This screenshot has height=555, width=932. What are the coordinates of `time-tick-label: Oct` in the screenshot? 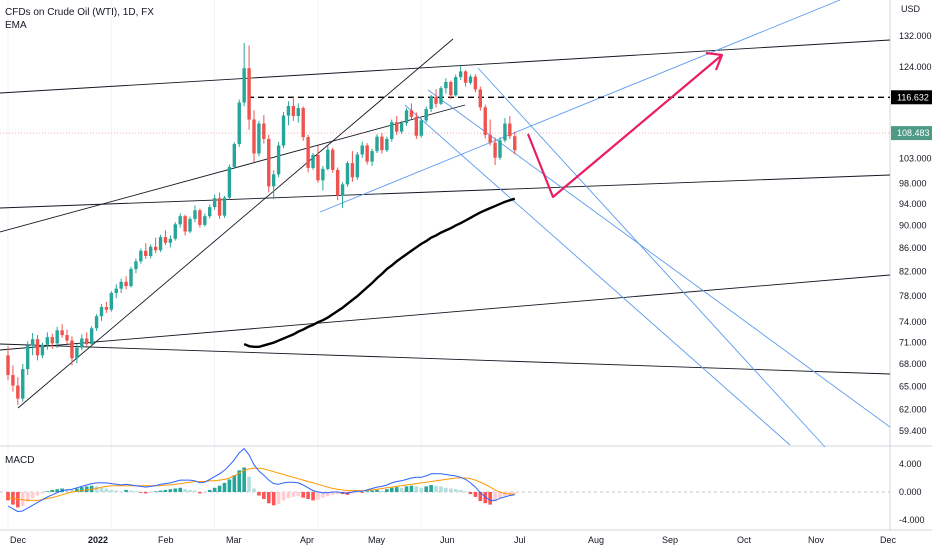 It's located at (744, 540).